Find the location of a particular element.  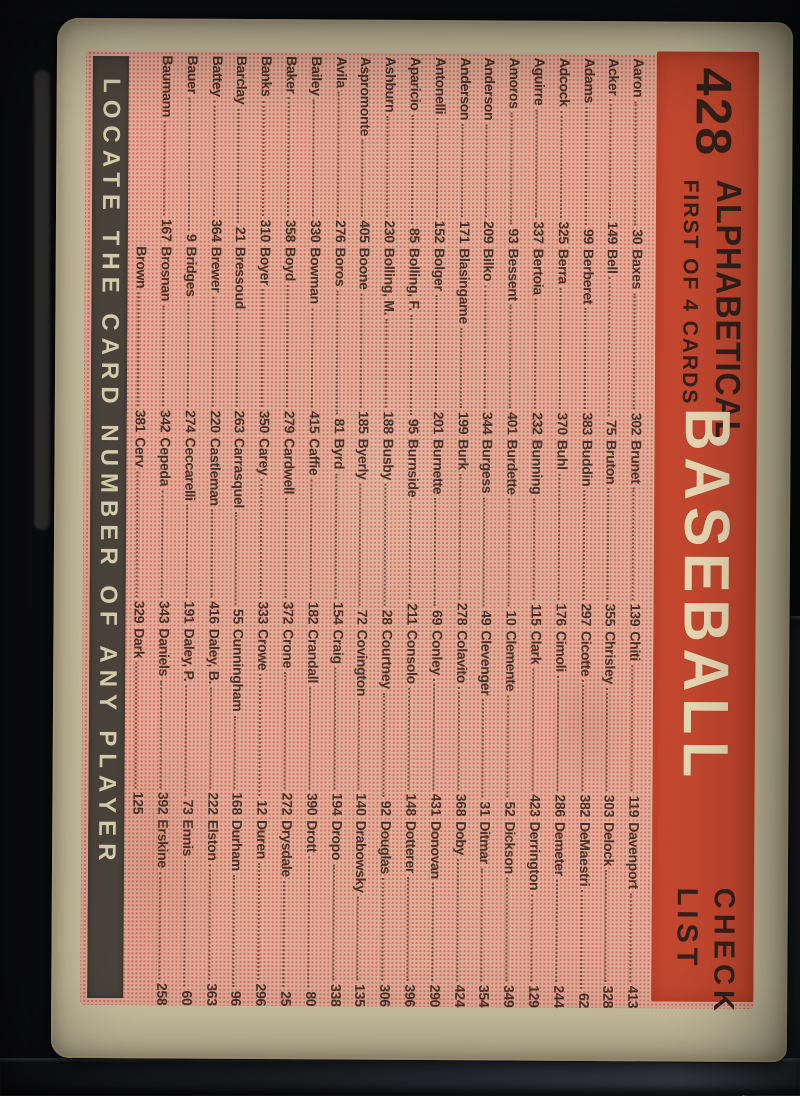

card-number-value: 363 is located at coordinates (211, 994).